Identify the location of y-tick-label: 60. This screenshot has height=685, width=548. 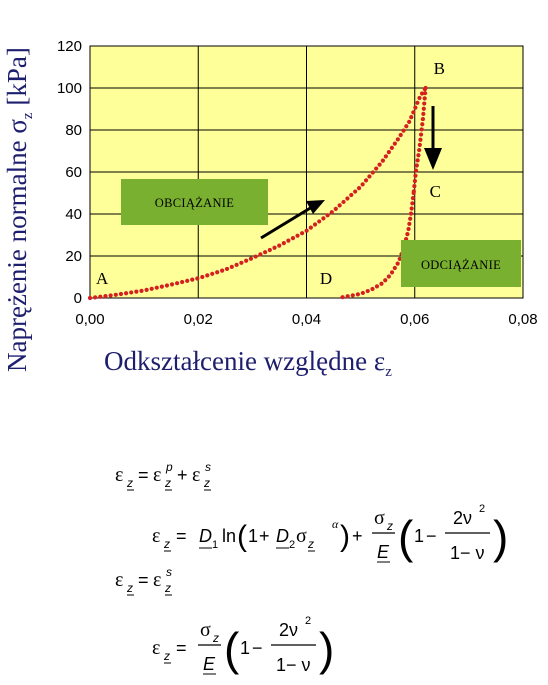
(73, 172).